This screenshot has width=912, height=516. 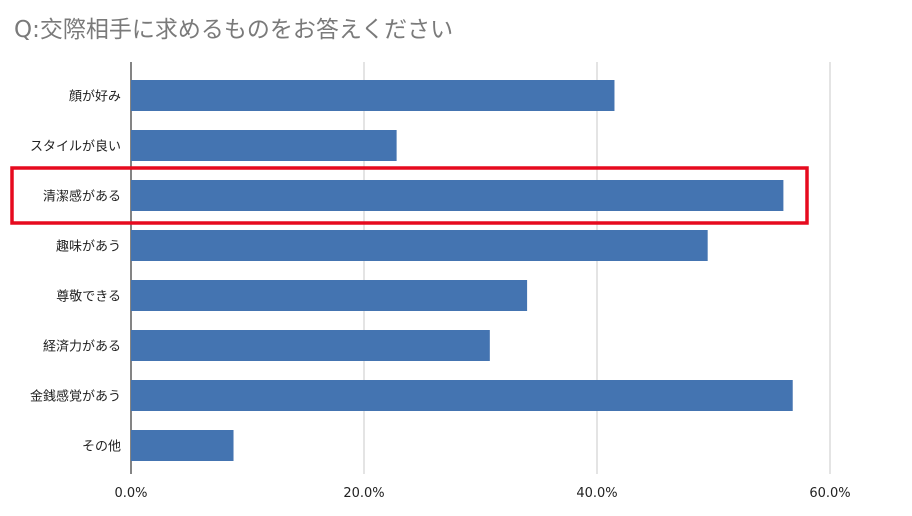 What do you see at coordinates (482, 493) in the screenshot?
I see `x-tick-labels: 0.0% 20.0% 40.0% 60.0%` at bounding box center [482, 493].